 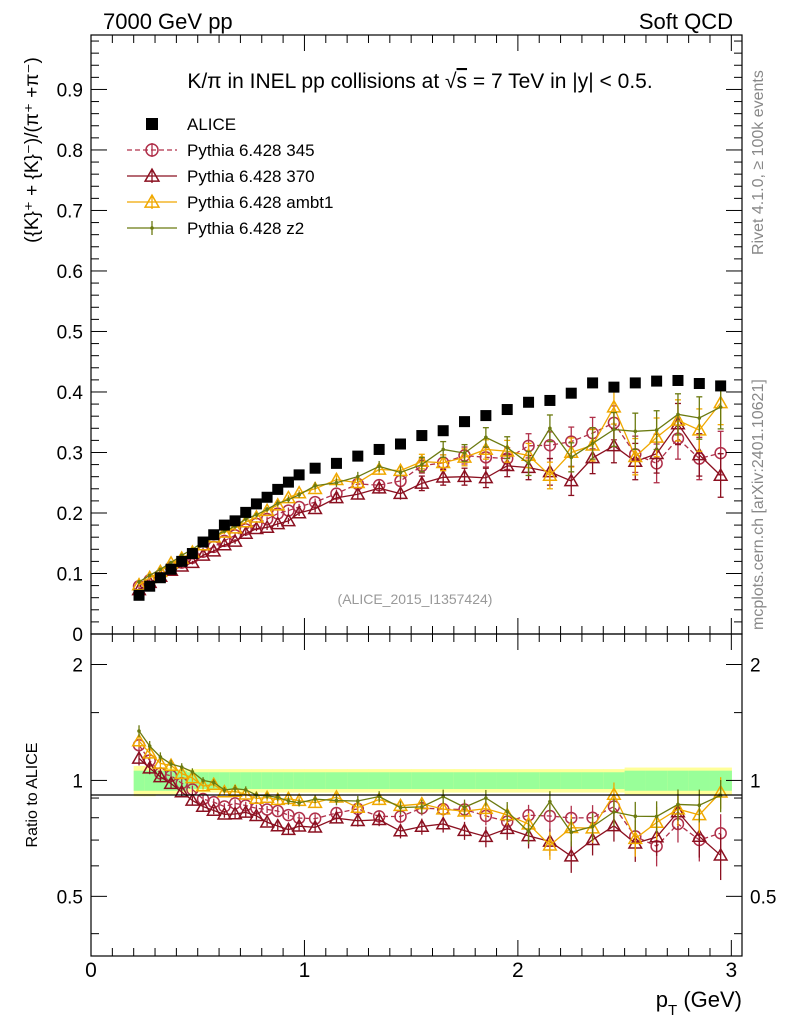 What do you see at coordinates (70, 514) in the screenshot?
I see `y-tick-label: 0.2` at bounding box center [70, 514].